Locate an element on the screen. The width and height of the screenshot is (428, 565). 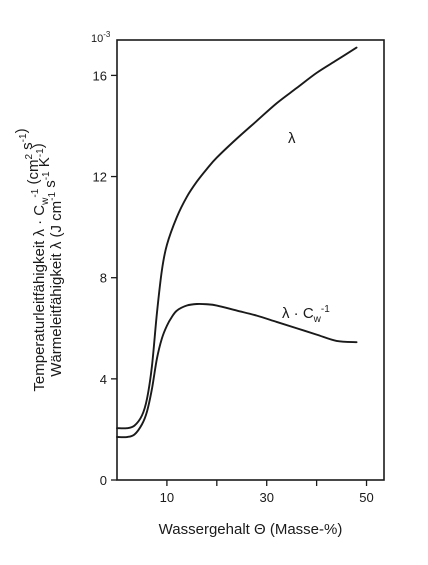
x-tick-label: 50 is located at coordinates (366, 497).